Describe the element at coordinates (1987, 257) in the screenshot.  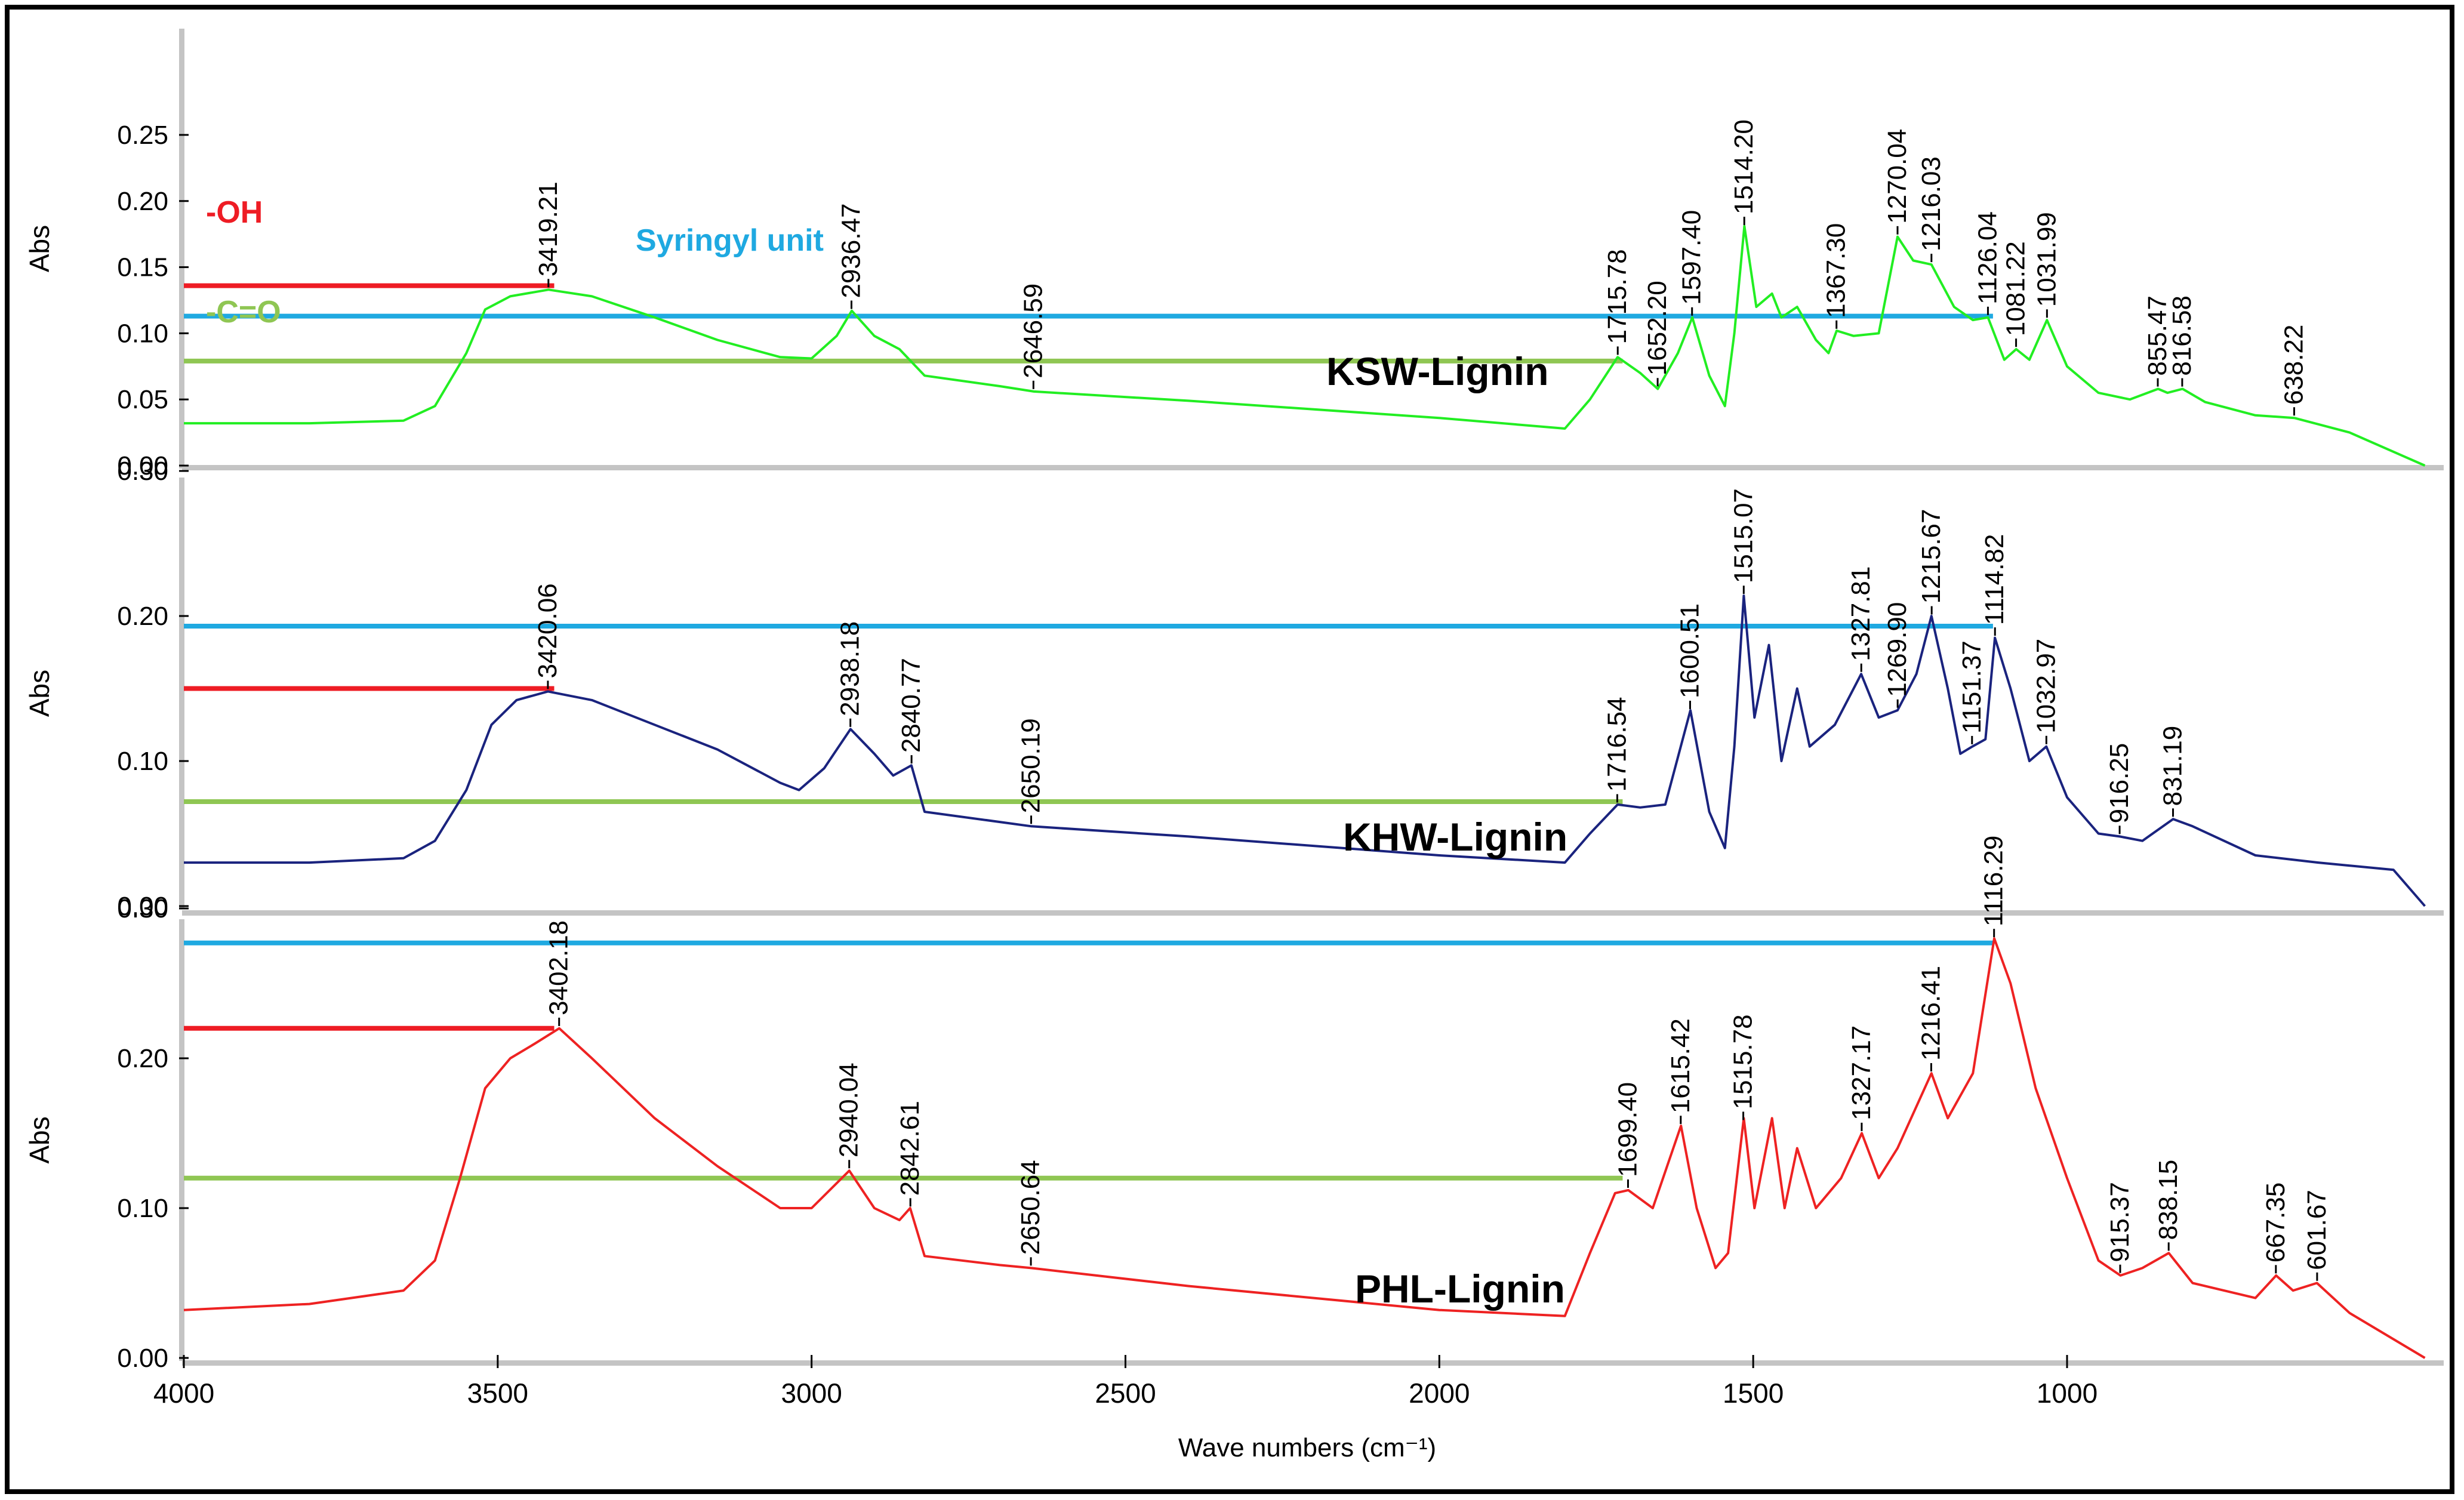
I see `peak-label: 1126.04` at that location.